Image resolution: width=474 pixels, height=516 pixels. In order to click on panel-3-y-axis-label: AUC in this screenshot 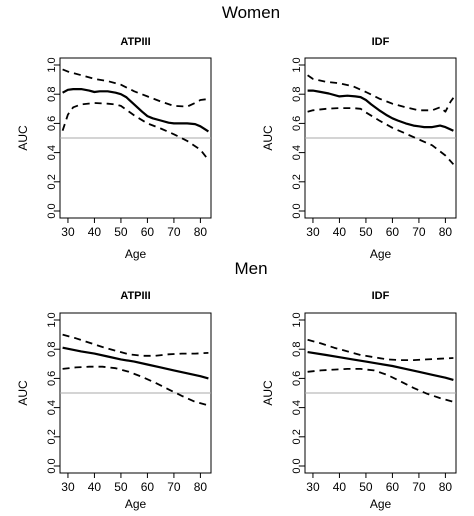, I will do `click(23, 393)`.